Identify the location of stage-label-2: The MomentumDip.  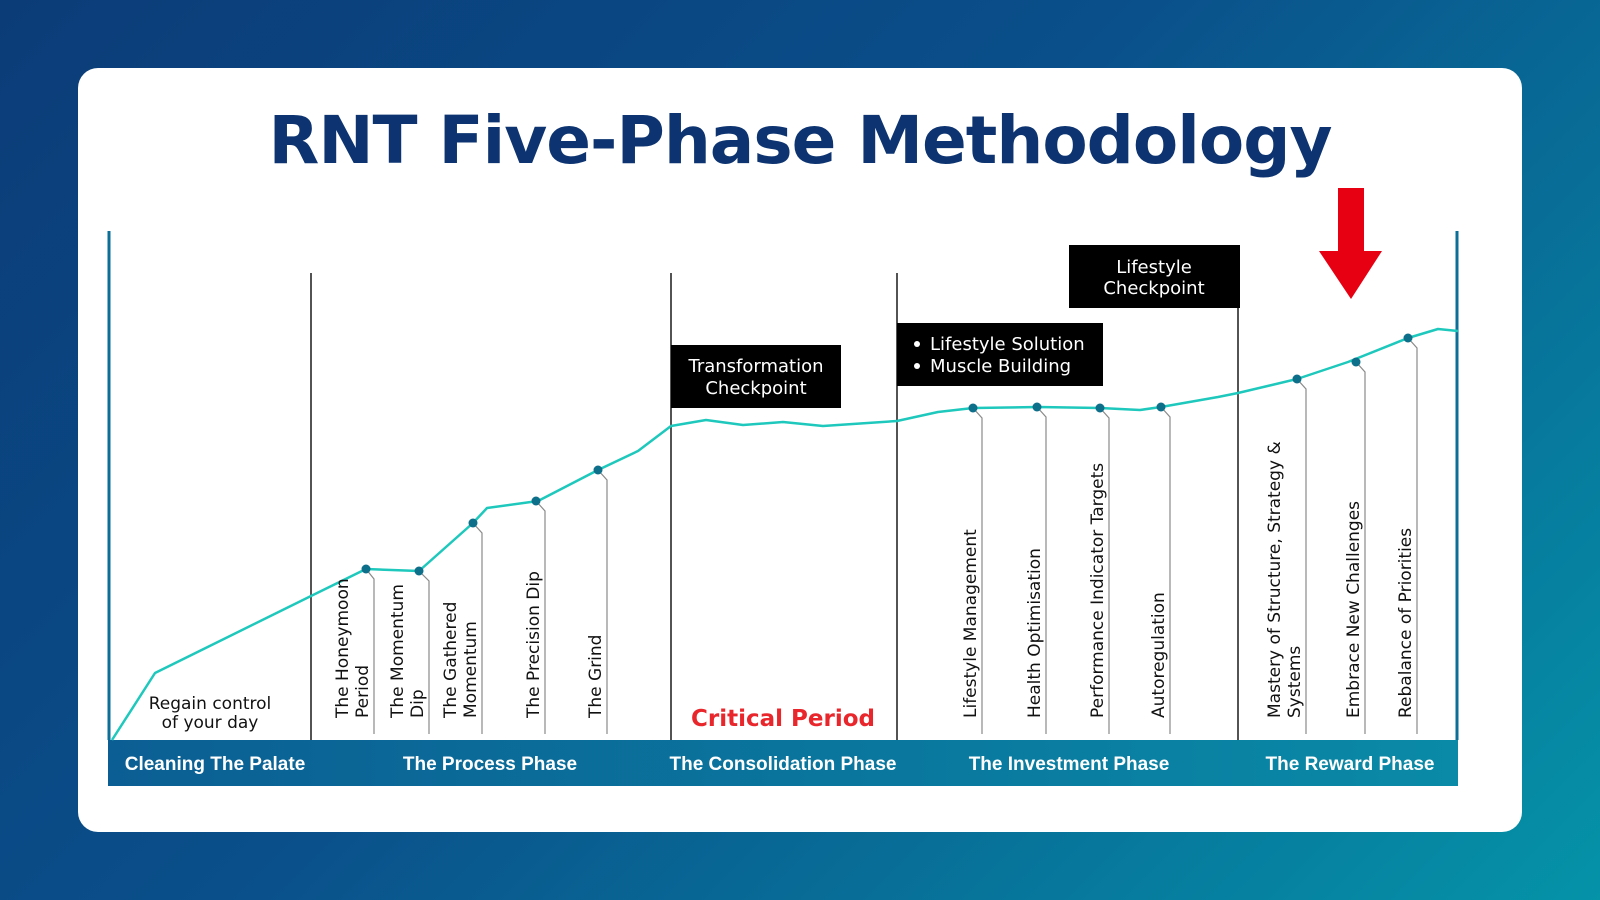
(408, 651).